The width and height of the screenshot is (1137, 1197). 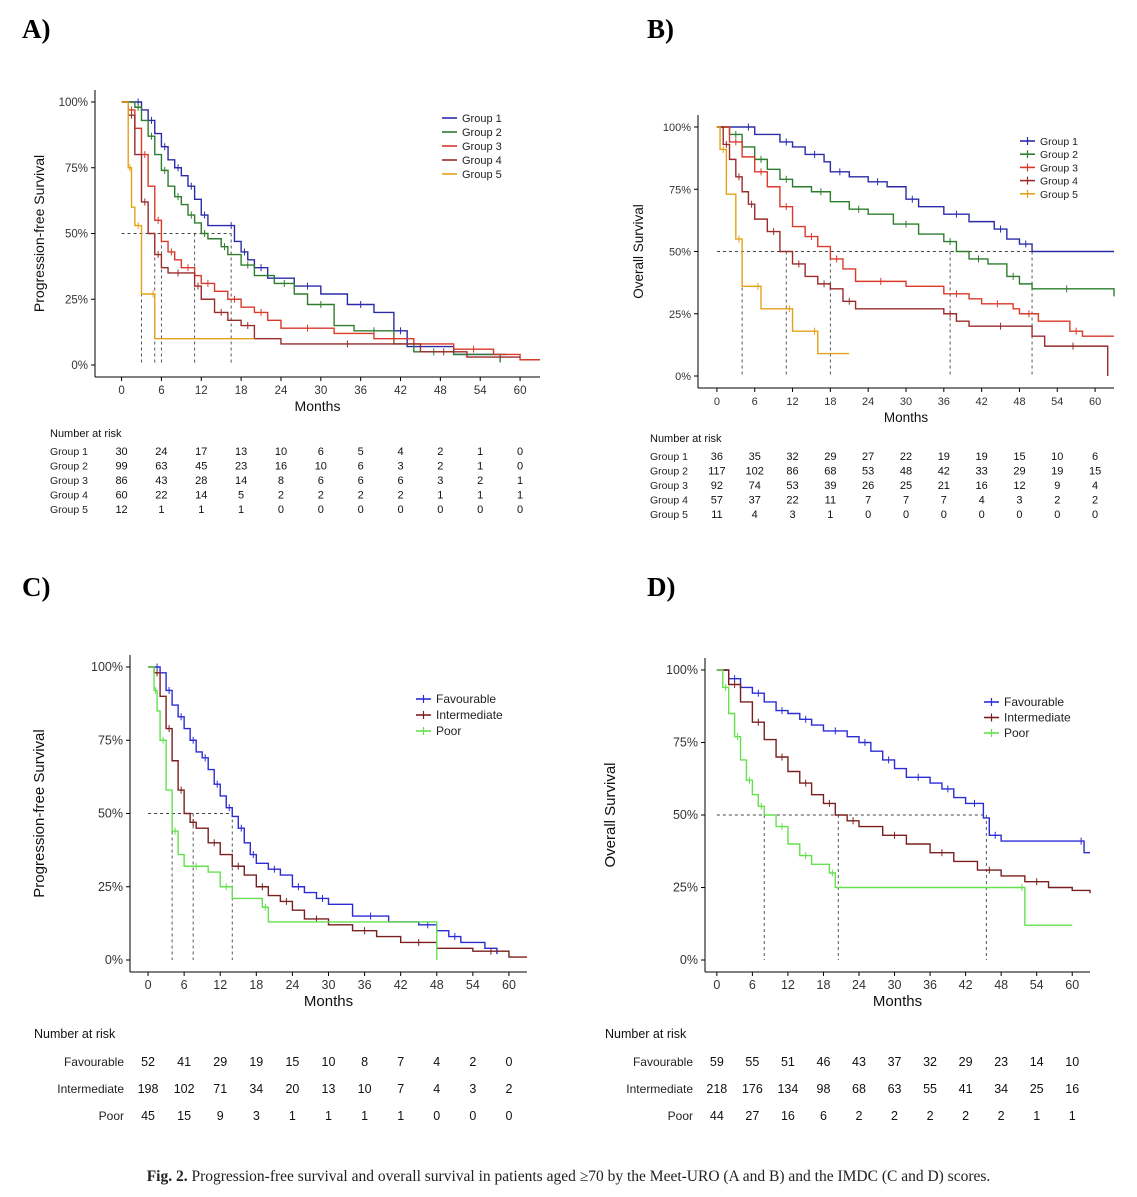 I want to click on risk-table-row-label: Group 3, so click(x=669, y=486).